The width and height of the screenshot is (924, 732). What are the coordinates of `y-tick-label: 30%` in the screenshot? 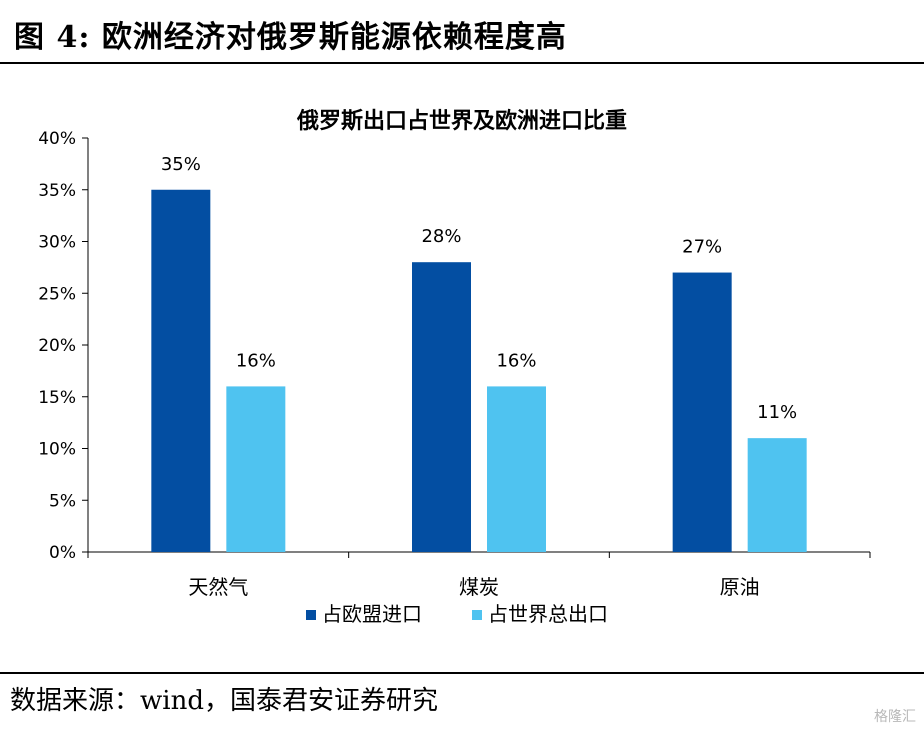 It's located at (57, 243).